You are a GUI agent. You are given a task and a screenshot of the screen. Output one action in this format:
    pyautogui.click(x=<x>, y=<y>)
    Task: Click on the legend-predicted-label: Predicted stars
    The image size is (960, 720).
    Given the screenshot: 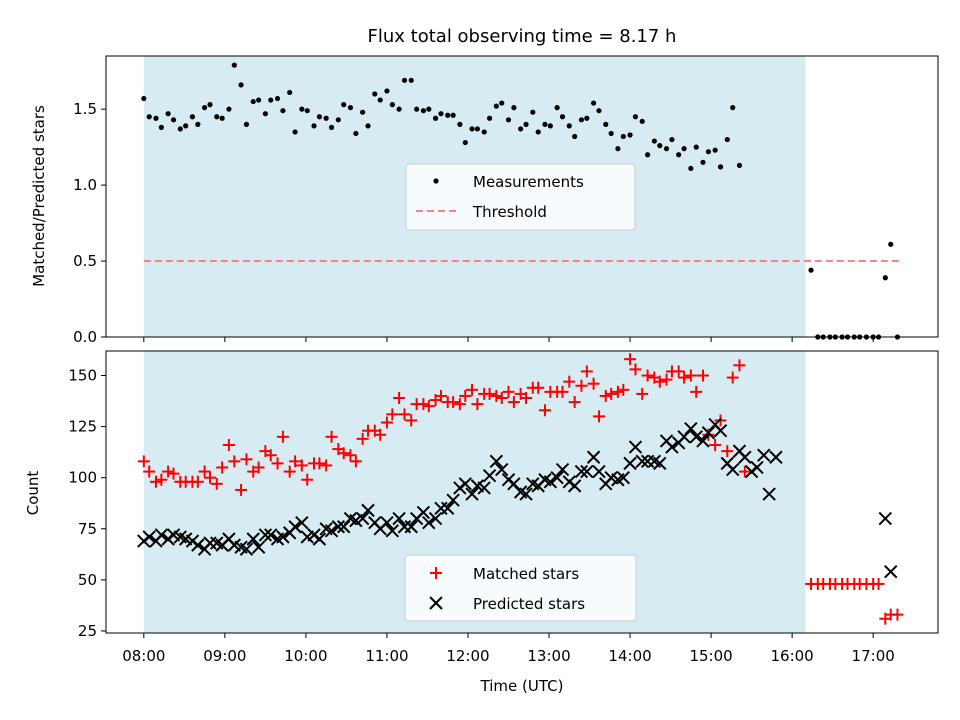 What is the action you would take?
    pyautogui.click(x=529, y=604)
    